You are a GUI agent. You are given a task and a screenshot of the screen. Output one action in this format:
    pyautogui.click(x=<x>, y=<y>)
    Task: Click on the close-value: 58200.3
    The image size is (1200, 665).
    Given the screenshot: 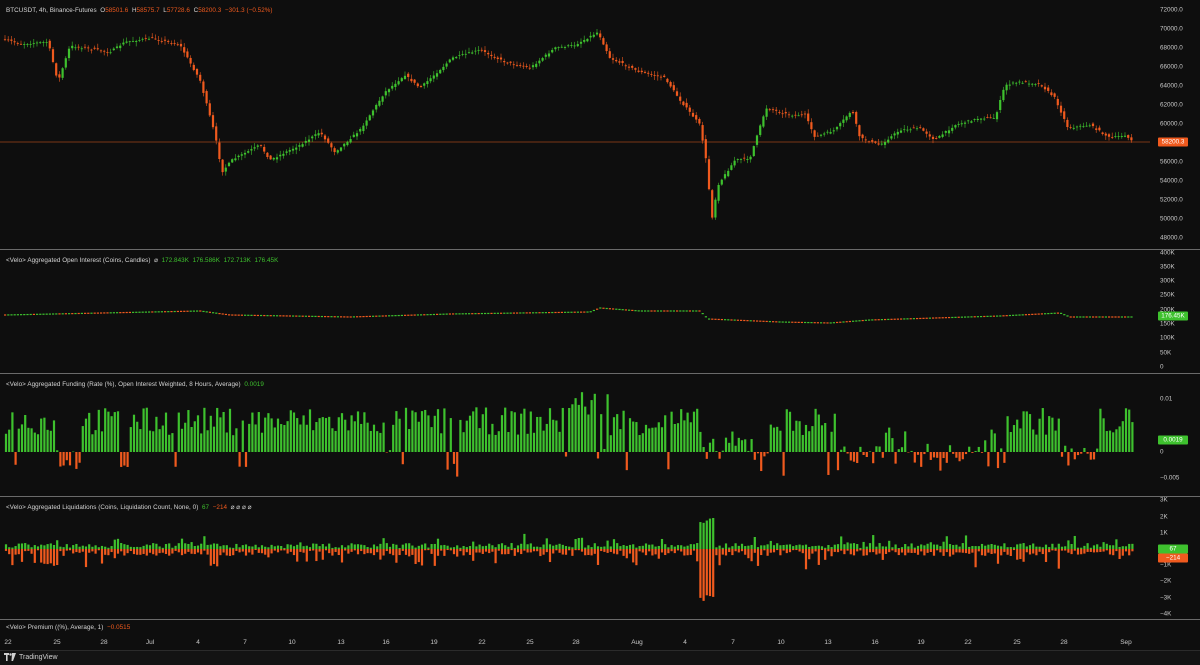 What is the action you would take?
    pyautogui.click(x=210, y=10)
    